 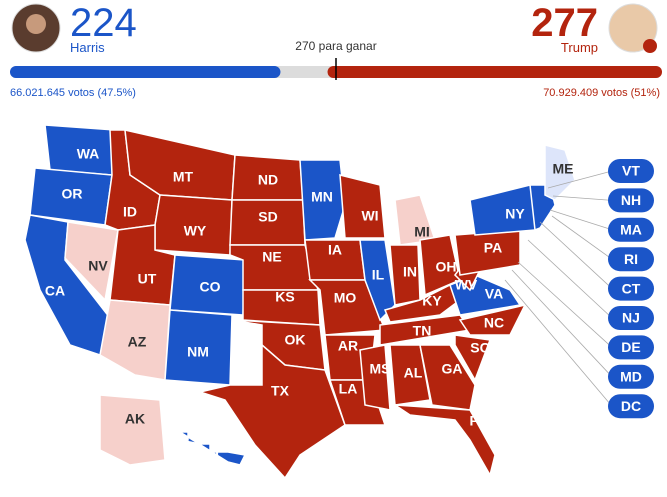 I want to click on state-label: MS, so click(x=380, y=369).